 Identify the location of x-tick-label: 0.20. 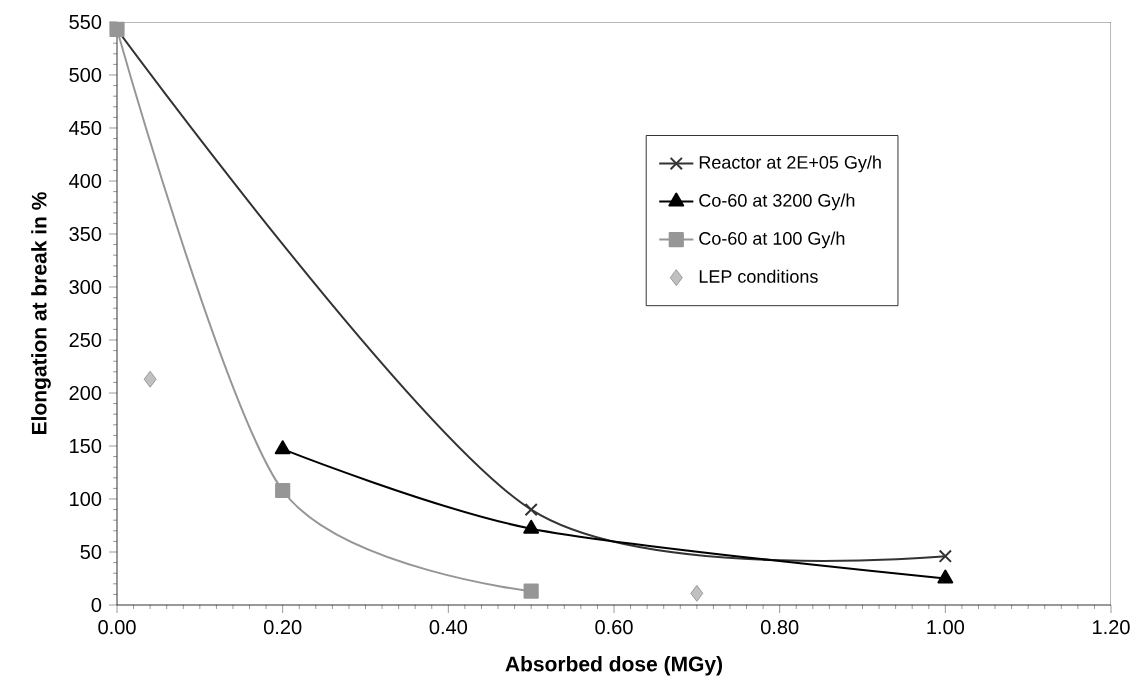
(282, 627).